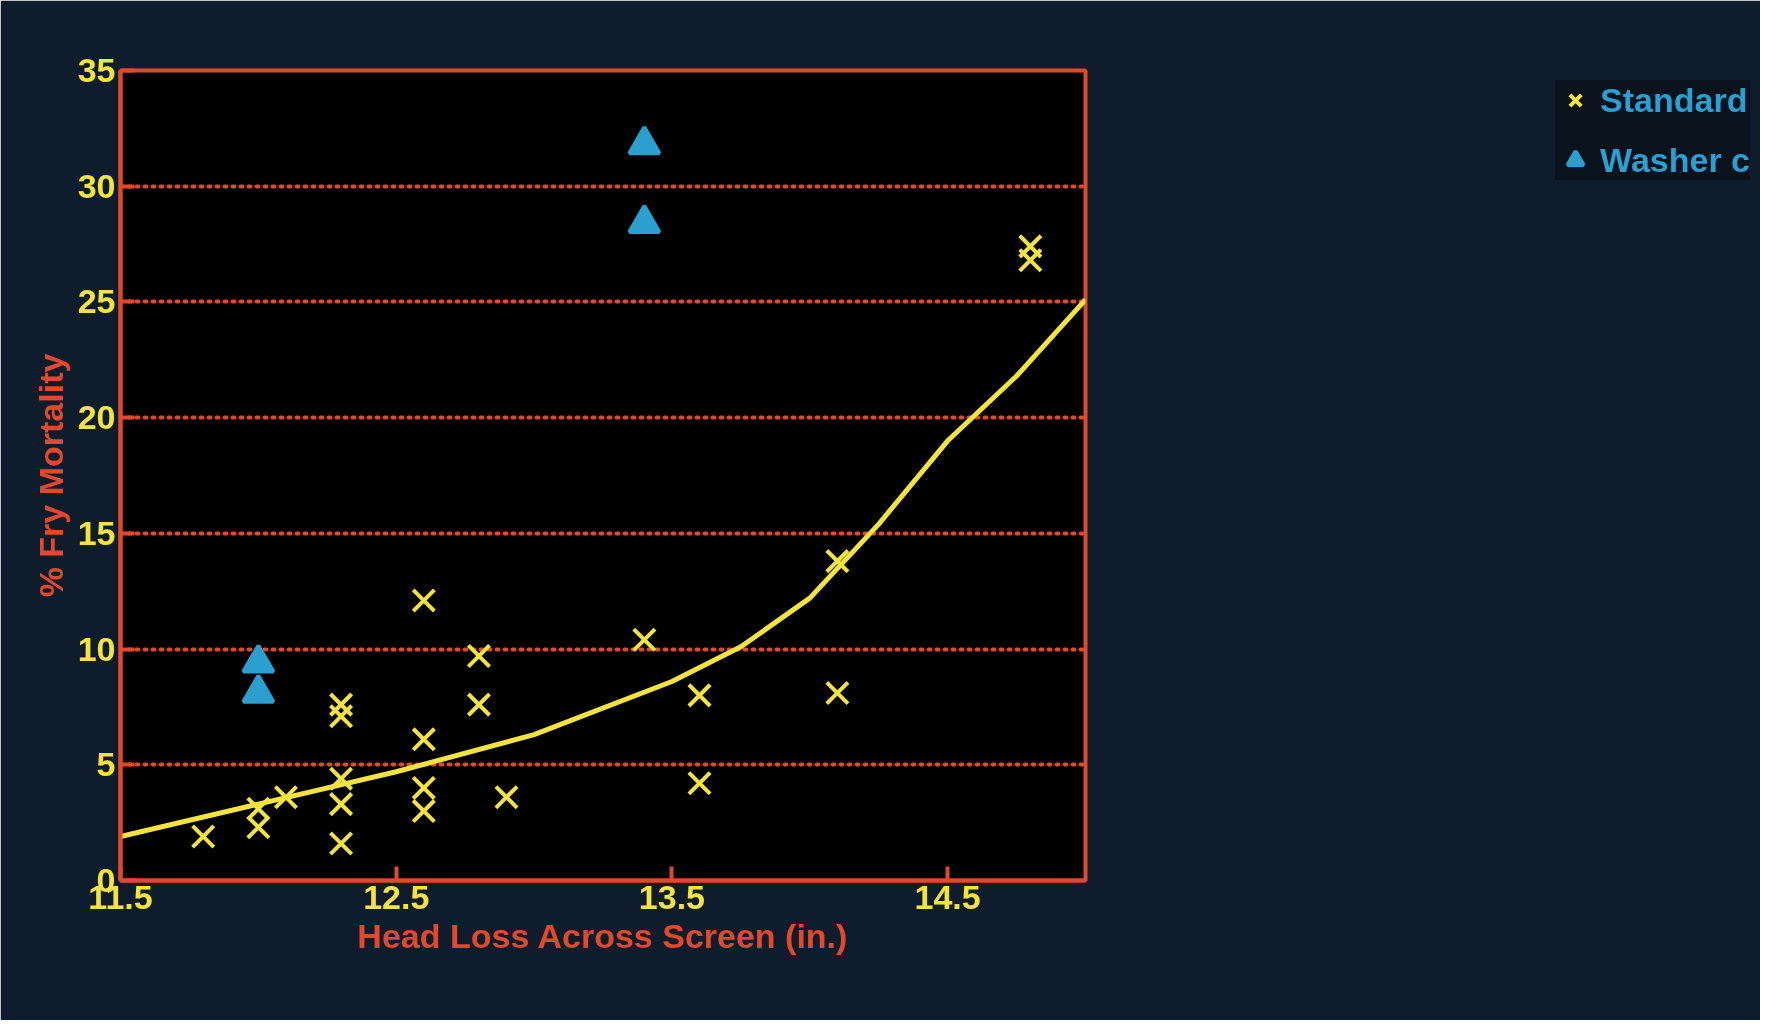 This screenshot has height=1029, width=1781. Describe the element at coordinates (396, 896) in the screenshot. I see `x-tick-label: 12.5` at that location.